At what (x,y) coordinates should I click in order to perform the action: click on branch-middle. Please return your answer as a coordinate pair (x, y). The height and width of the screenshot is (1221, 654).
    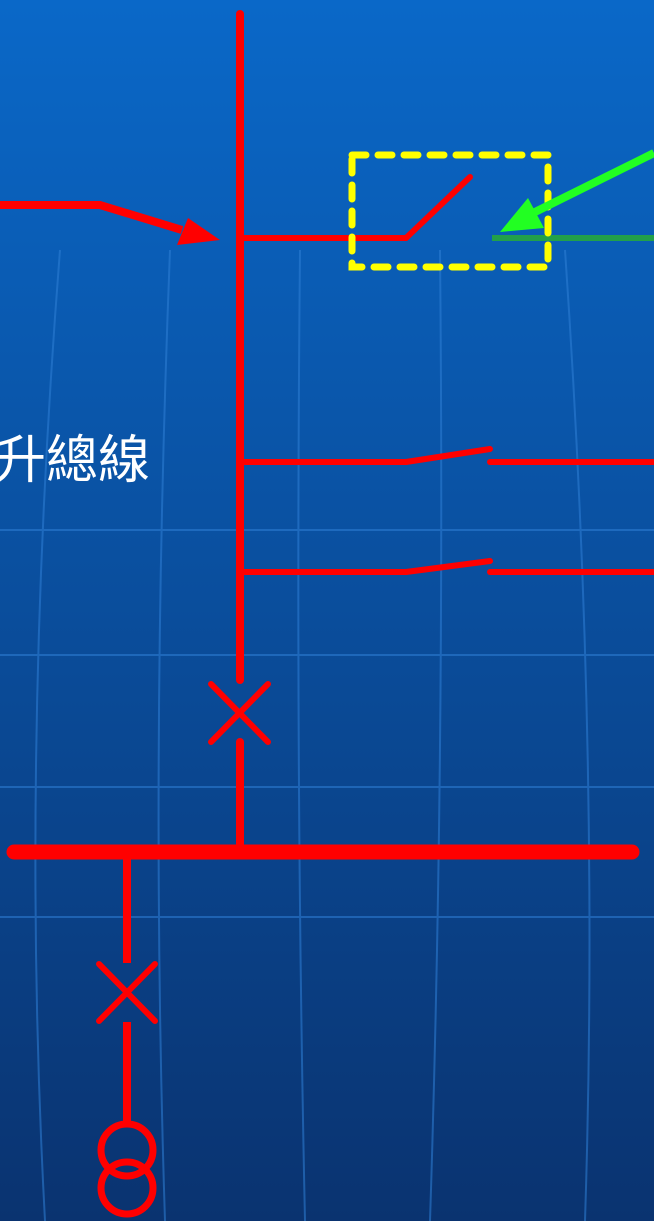
    Looking at the image, I should click on (445, 455).